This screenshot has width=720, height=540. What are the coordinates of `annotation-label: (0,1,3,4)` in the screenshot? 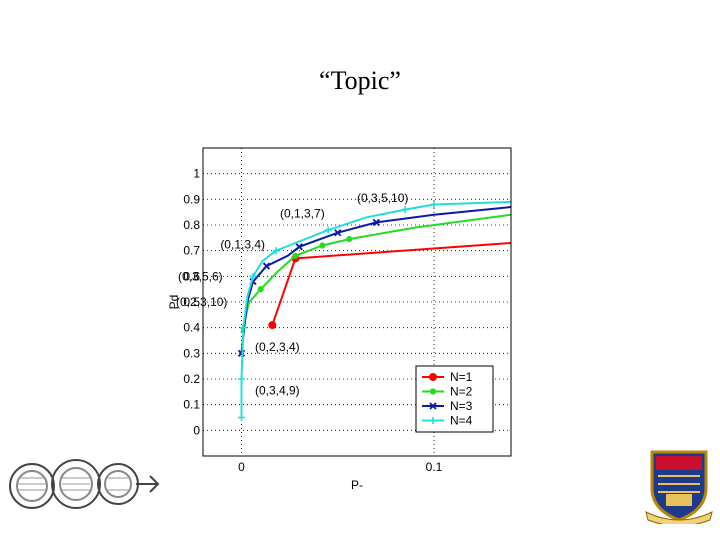 It's located at (242, 244).